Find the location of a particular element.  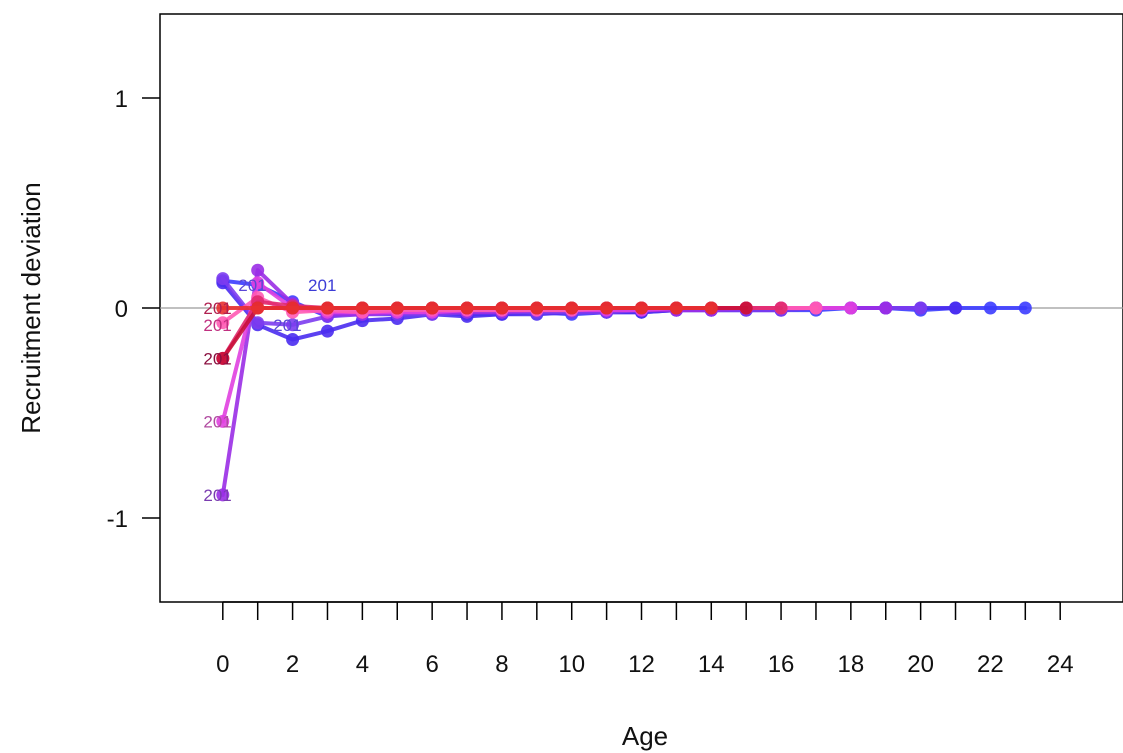

x-tick-label: 2 is located at coordinates (292, 664).